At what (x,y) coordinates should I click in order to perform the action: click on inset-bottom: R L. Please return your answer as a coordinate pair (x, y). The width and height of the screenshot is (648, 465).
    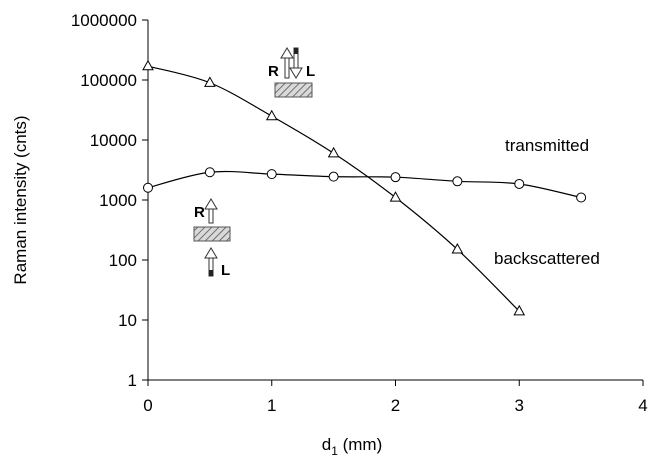
    Looking at the image, I should click on (212, 238).